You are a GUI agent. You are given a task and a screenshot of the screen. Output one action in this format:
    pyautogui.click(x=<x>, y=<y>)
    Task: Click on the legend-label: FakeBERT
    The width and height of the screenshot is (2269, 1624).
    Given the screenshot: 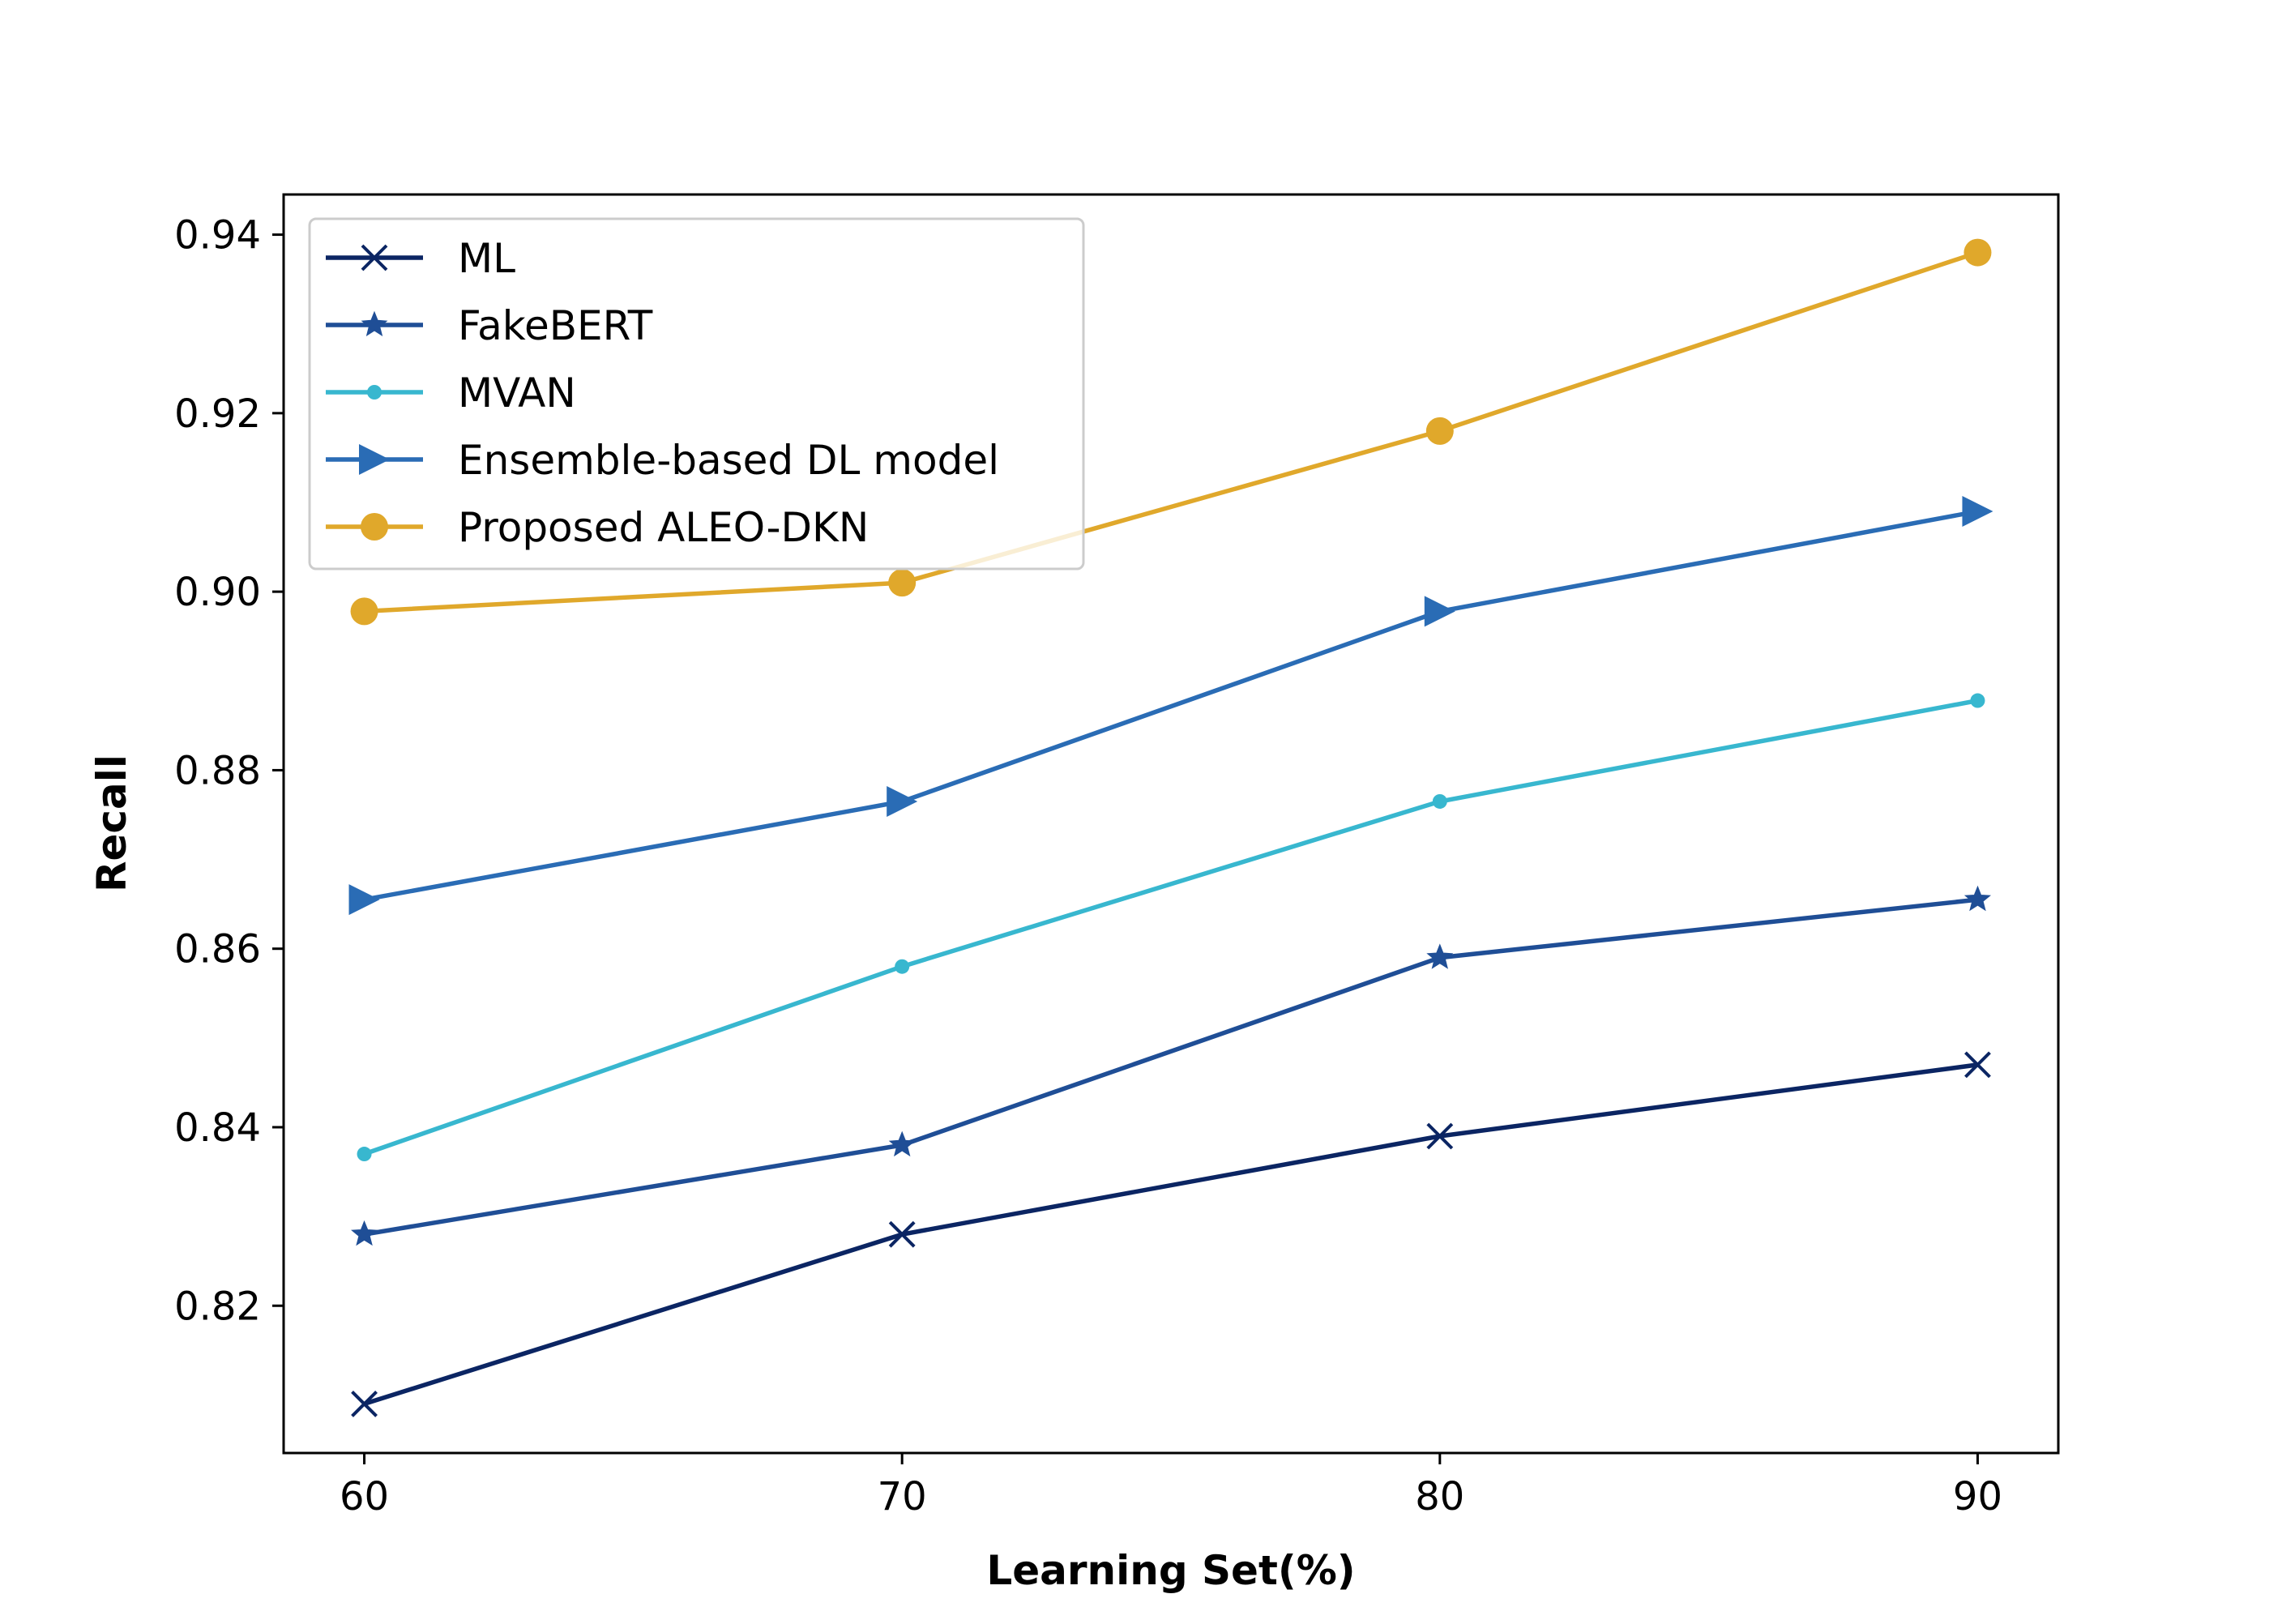 What is the action you would take?
    pyautogui.click(x=556, y=325)
    